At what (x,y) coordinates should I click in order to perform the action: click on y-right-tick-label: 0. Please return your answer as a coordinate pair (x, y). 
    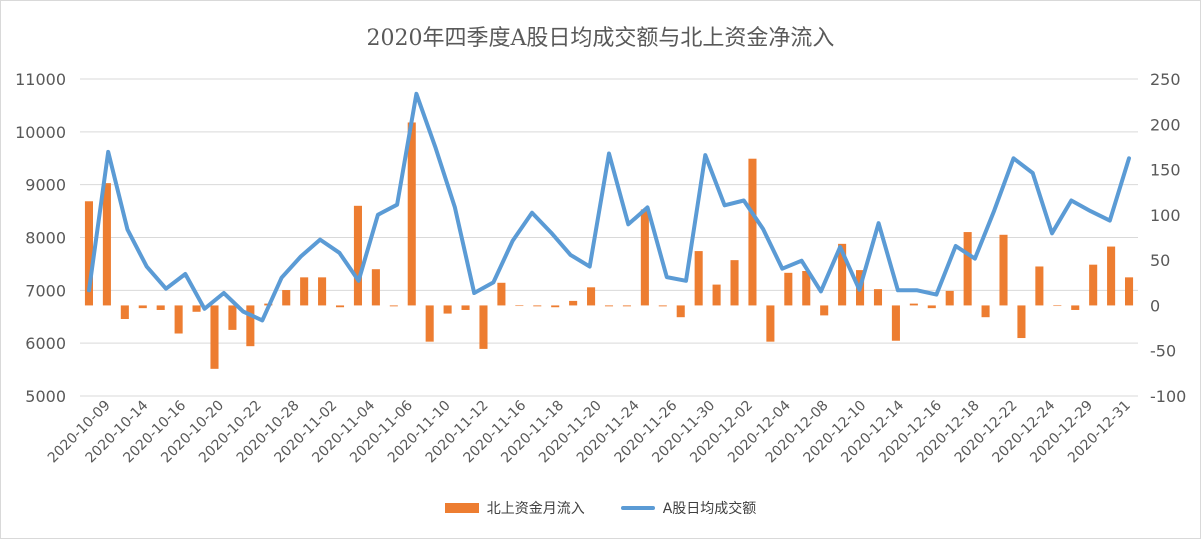
    Looking at the image, I should click on (1155, 305).